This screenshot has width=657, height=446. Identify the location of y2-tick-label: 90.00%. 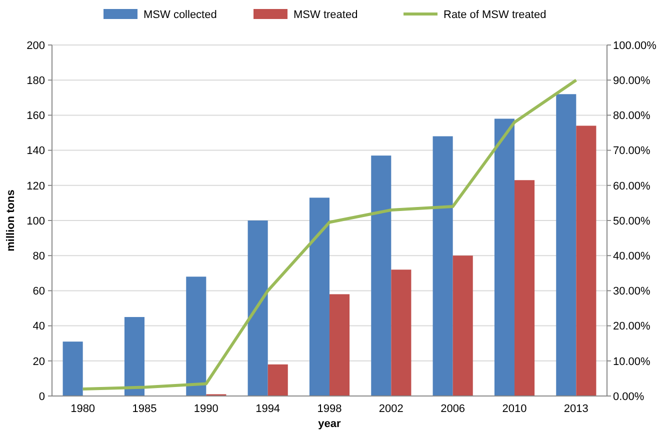
(632, 80).